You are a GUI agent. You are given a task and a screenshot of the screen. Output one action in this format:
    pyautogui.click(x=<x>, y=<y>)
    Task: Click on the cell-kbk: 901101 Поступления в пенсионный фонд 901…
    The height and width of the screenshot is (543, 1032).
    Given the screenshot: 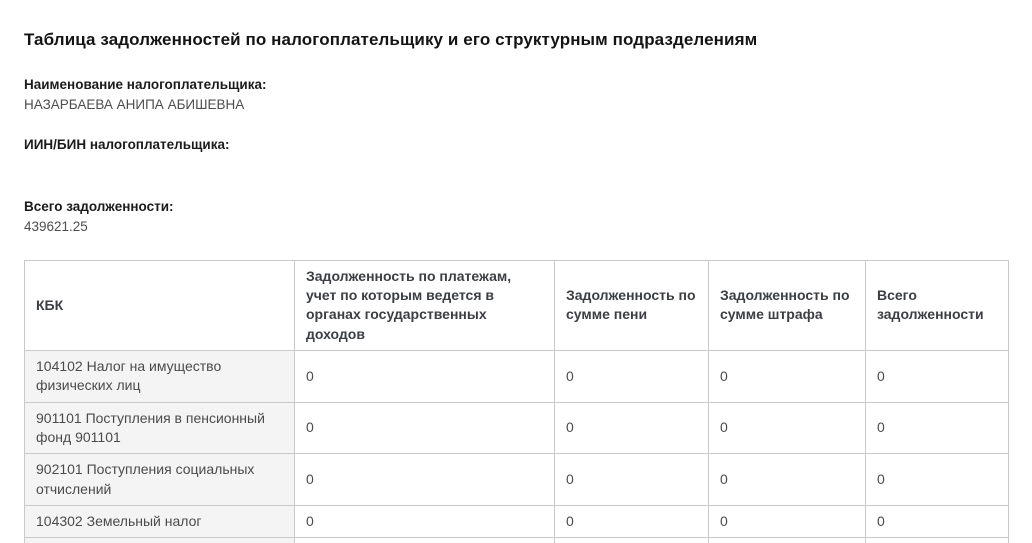 What is the action you would take?
    pyautogui.click(x=159, y=428)
    